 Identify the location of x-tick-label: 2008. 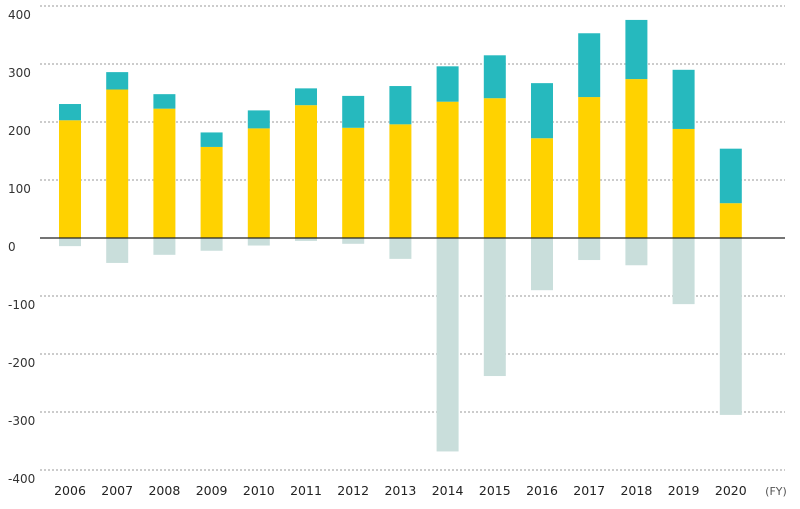
(164, 490).